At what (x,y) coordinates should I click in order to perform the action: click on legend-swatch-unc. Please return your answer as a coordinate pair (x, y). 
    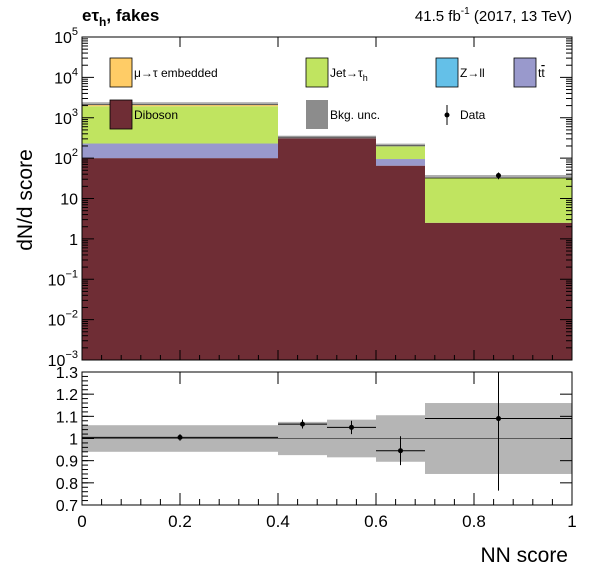
    Looking at the image, I should click on (317, 114).